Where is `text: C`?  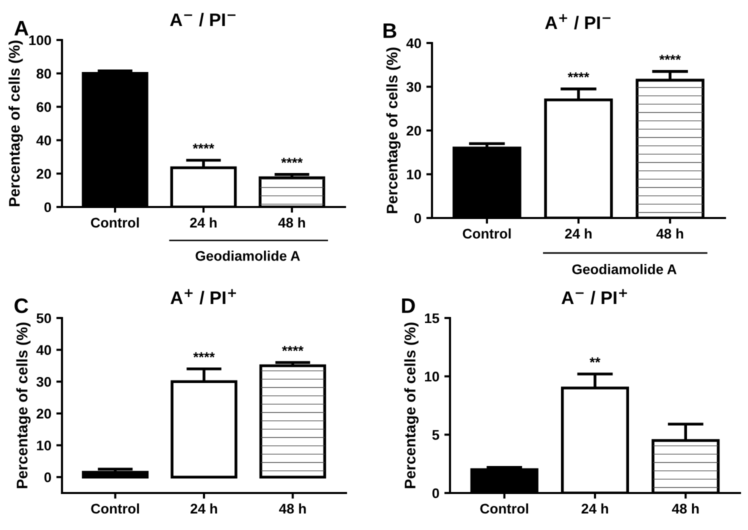
text: C is located at coordinates (21, 306).